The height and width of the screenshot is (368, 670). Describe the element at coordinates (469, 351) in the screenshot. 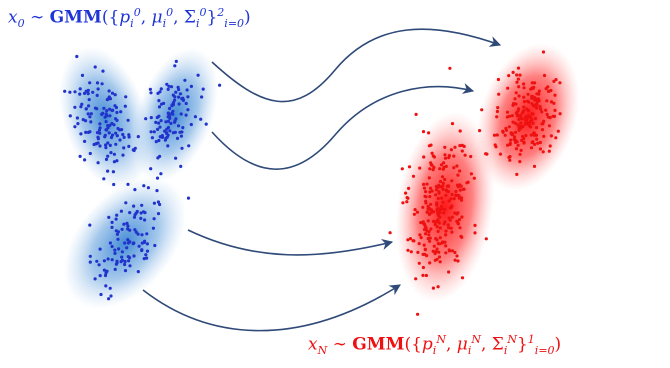

I see `target-mean-sub: i` at that location.